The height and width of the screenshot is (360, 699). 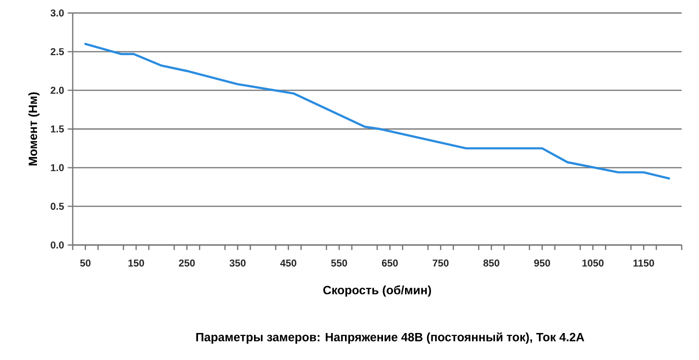 What do you see at coordinates (136, 263) in the screenshot?
I see `x-tick-label: 150` at bounding box center [136, 263].